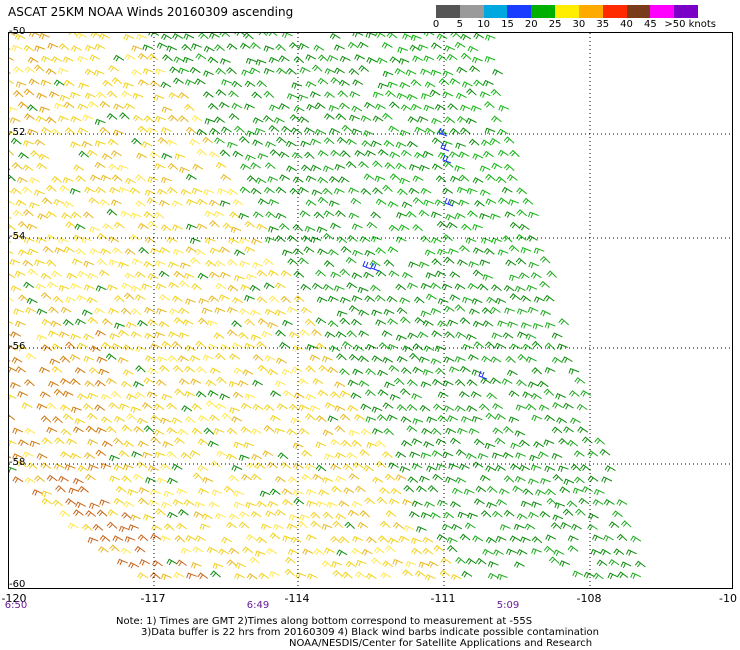  What do you see at coordinates (375, 267) in the screenshot?
I see `wind-barb-blue` at bounding box center [375, 267].